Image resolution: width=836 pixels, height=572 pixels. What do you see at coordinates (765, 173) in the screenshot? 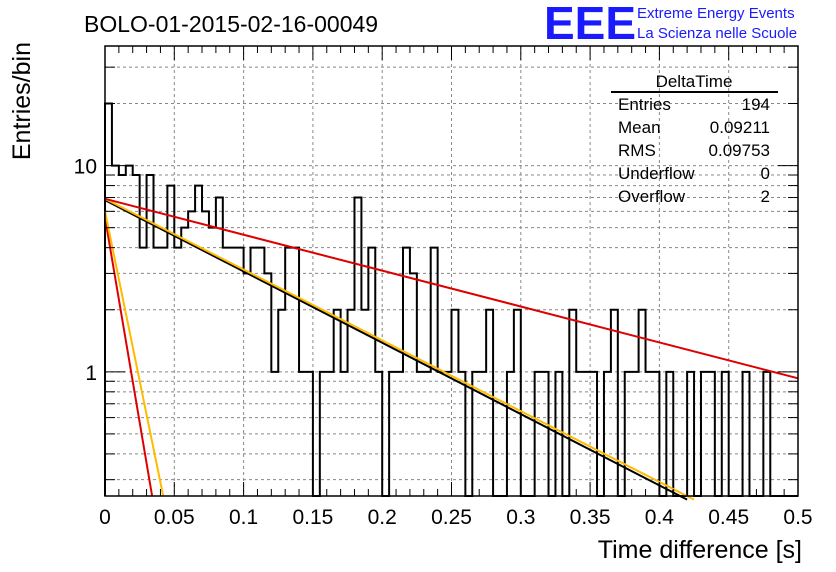
I see `stats-value: 0` at bounding box center [765, 173].